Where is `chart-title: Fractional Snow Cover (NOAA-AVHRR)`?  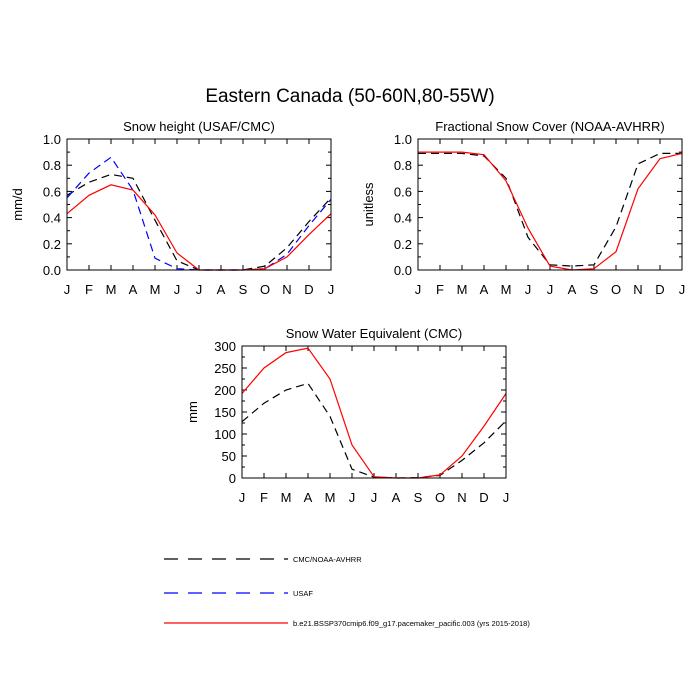
chart-title: Fractional Snow Cover (NOAA-AVHRR) is located at coordinates (549, 126).